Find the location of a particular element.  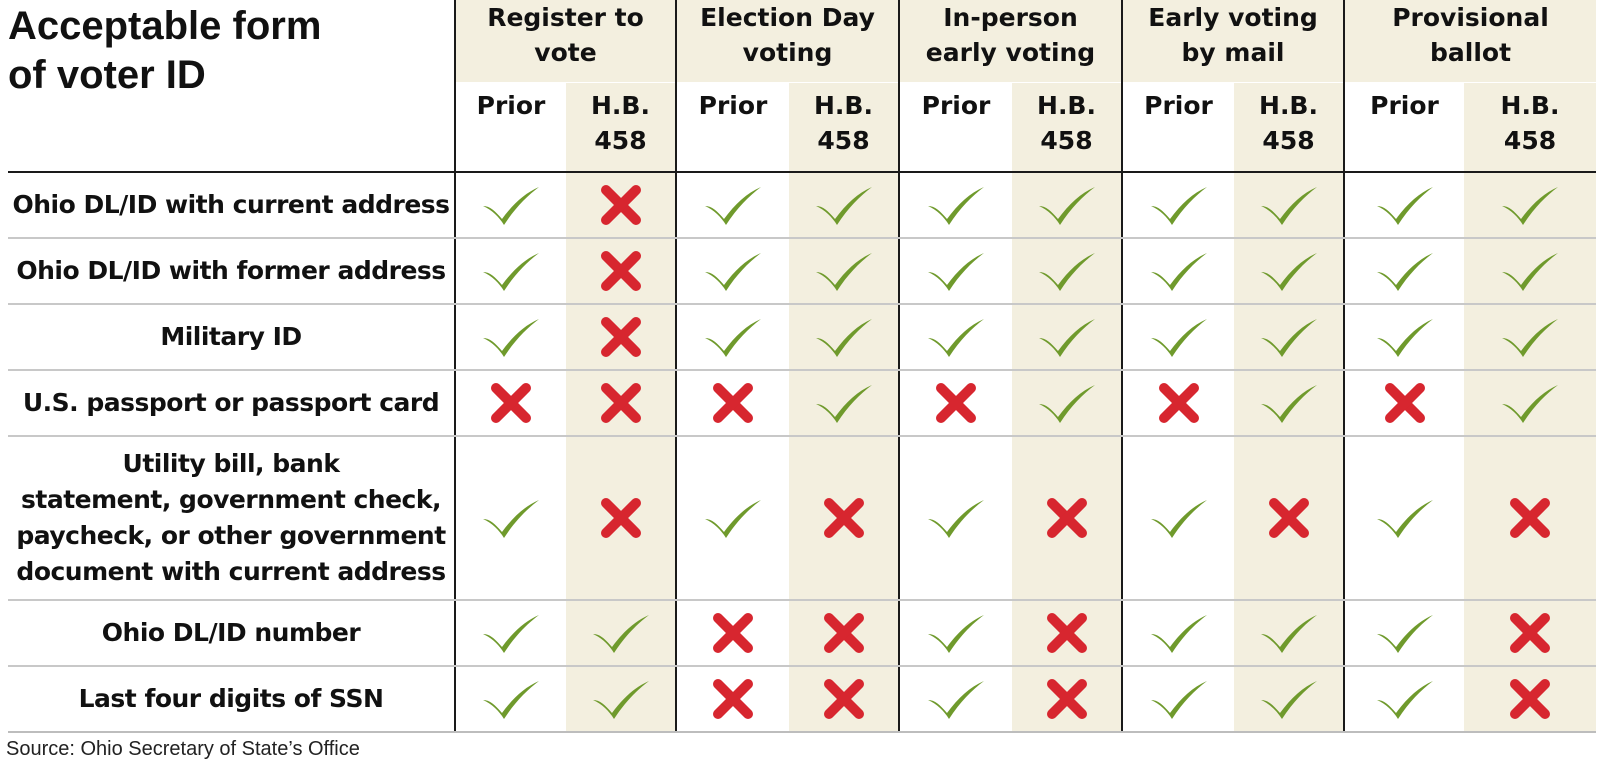

group-header-label: Register to vote is located at coordinates (565, 35).